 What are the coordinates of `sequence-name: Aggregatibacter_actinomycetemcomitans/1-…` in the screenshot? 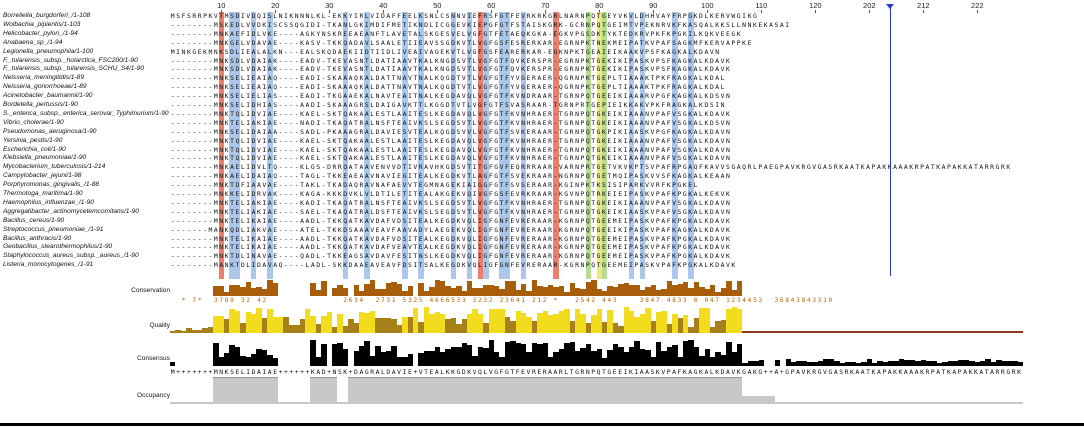 It's located at (71, 211).